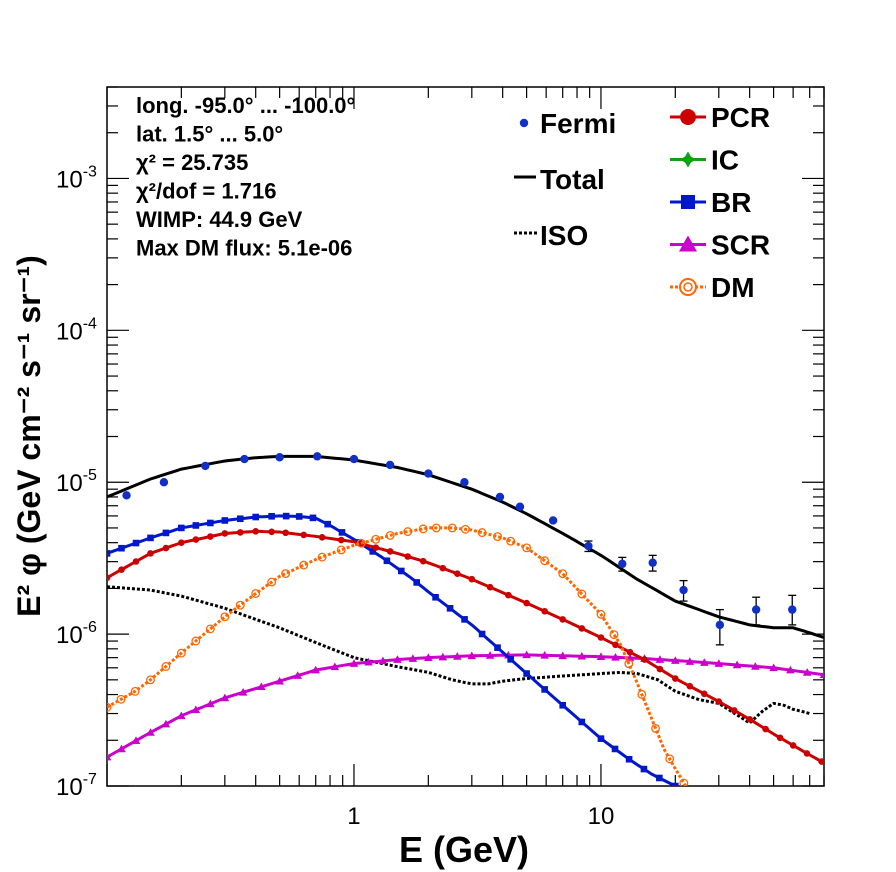  I want to click on x-axis-label: E (GeV), so click(464, 849).